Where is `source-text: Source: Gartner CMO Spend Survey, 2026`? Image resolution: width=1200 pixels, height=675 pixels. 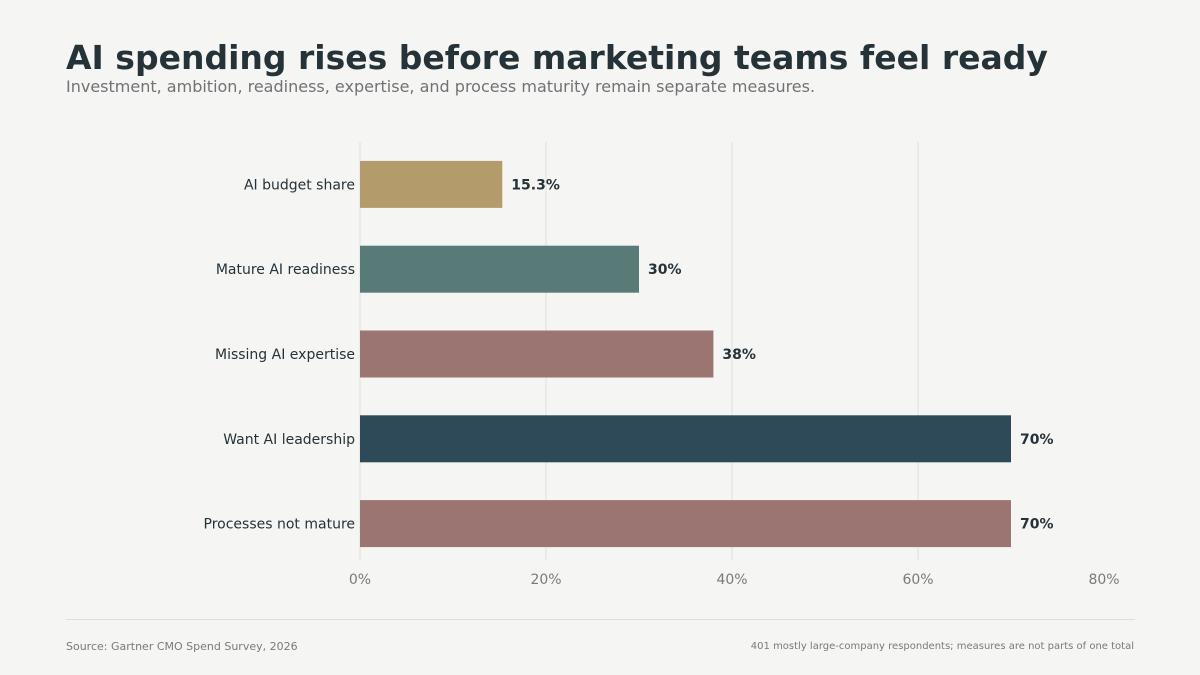
source-text: Source: Gartner CMO Spend Survey, 2026 is located at coordinates (182, 646).